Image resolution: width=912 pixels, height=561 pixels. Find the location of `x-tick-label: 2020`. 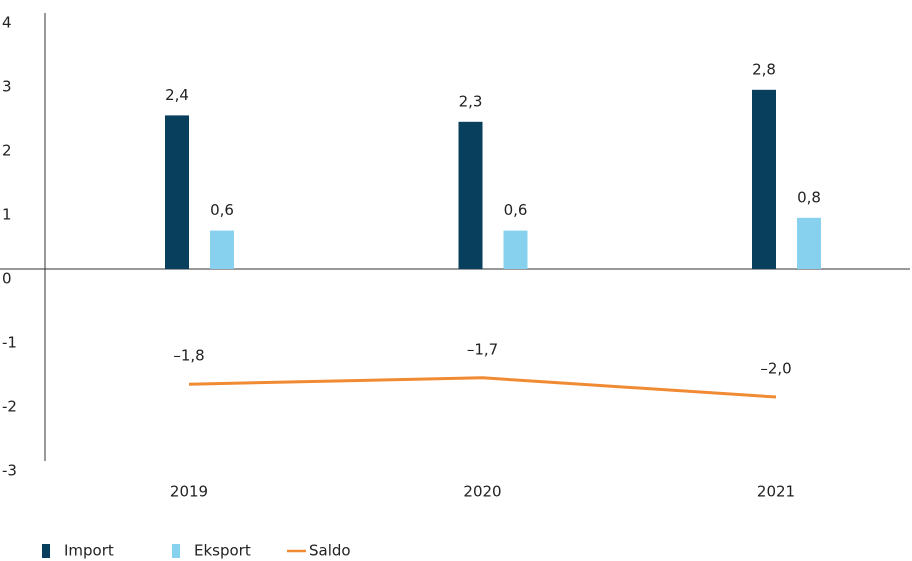

x-tick-label: 2020 is located at coordinates (482, 492).